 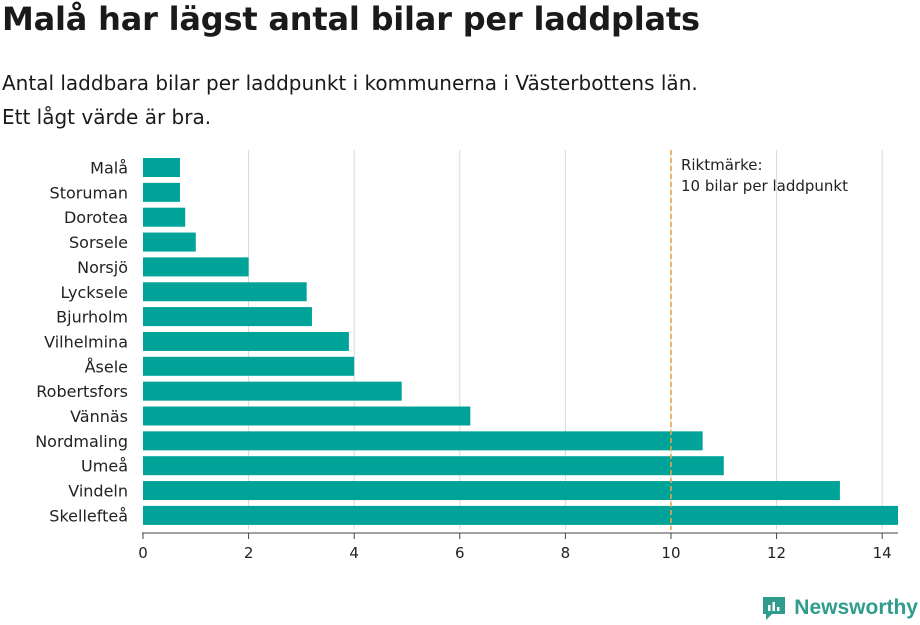 What do you see at coordinates (774, 608) in the screenshot?
I see `newsworthy-logo-icon` at bounding box center [774, 608].